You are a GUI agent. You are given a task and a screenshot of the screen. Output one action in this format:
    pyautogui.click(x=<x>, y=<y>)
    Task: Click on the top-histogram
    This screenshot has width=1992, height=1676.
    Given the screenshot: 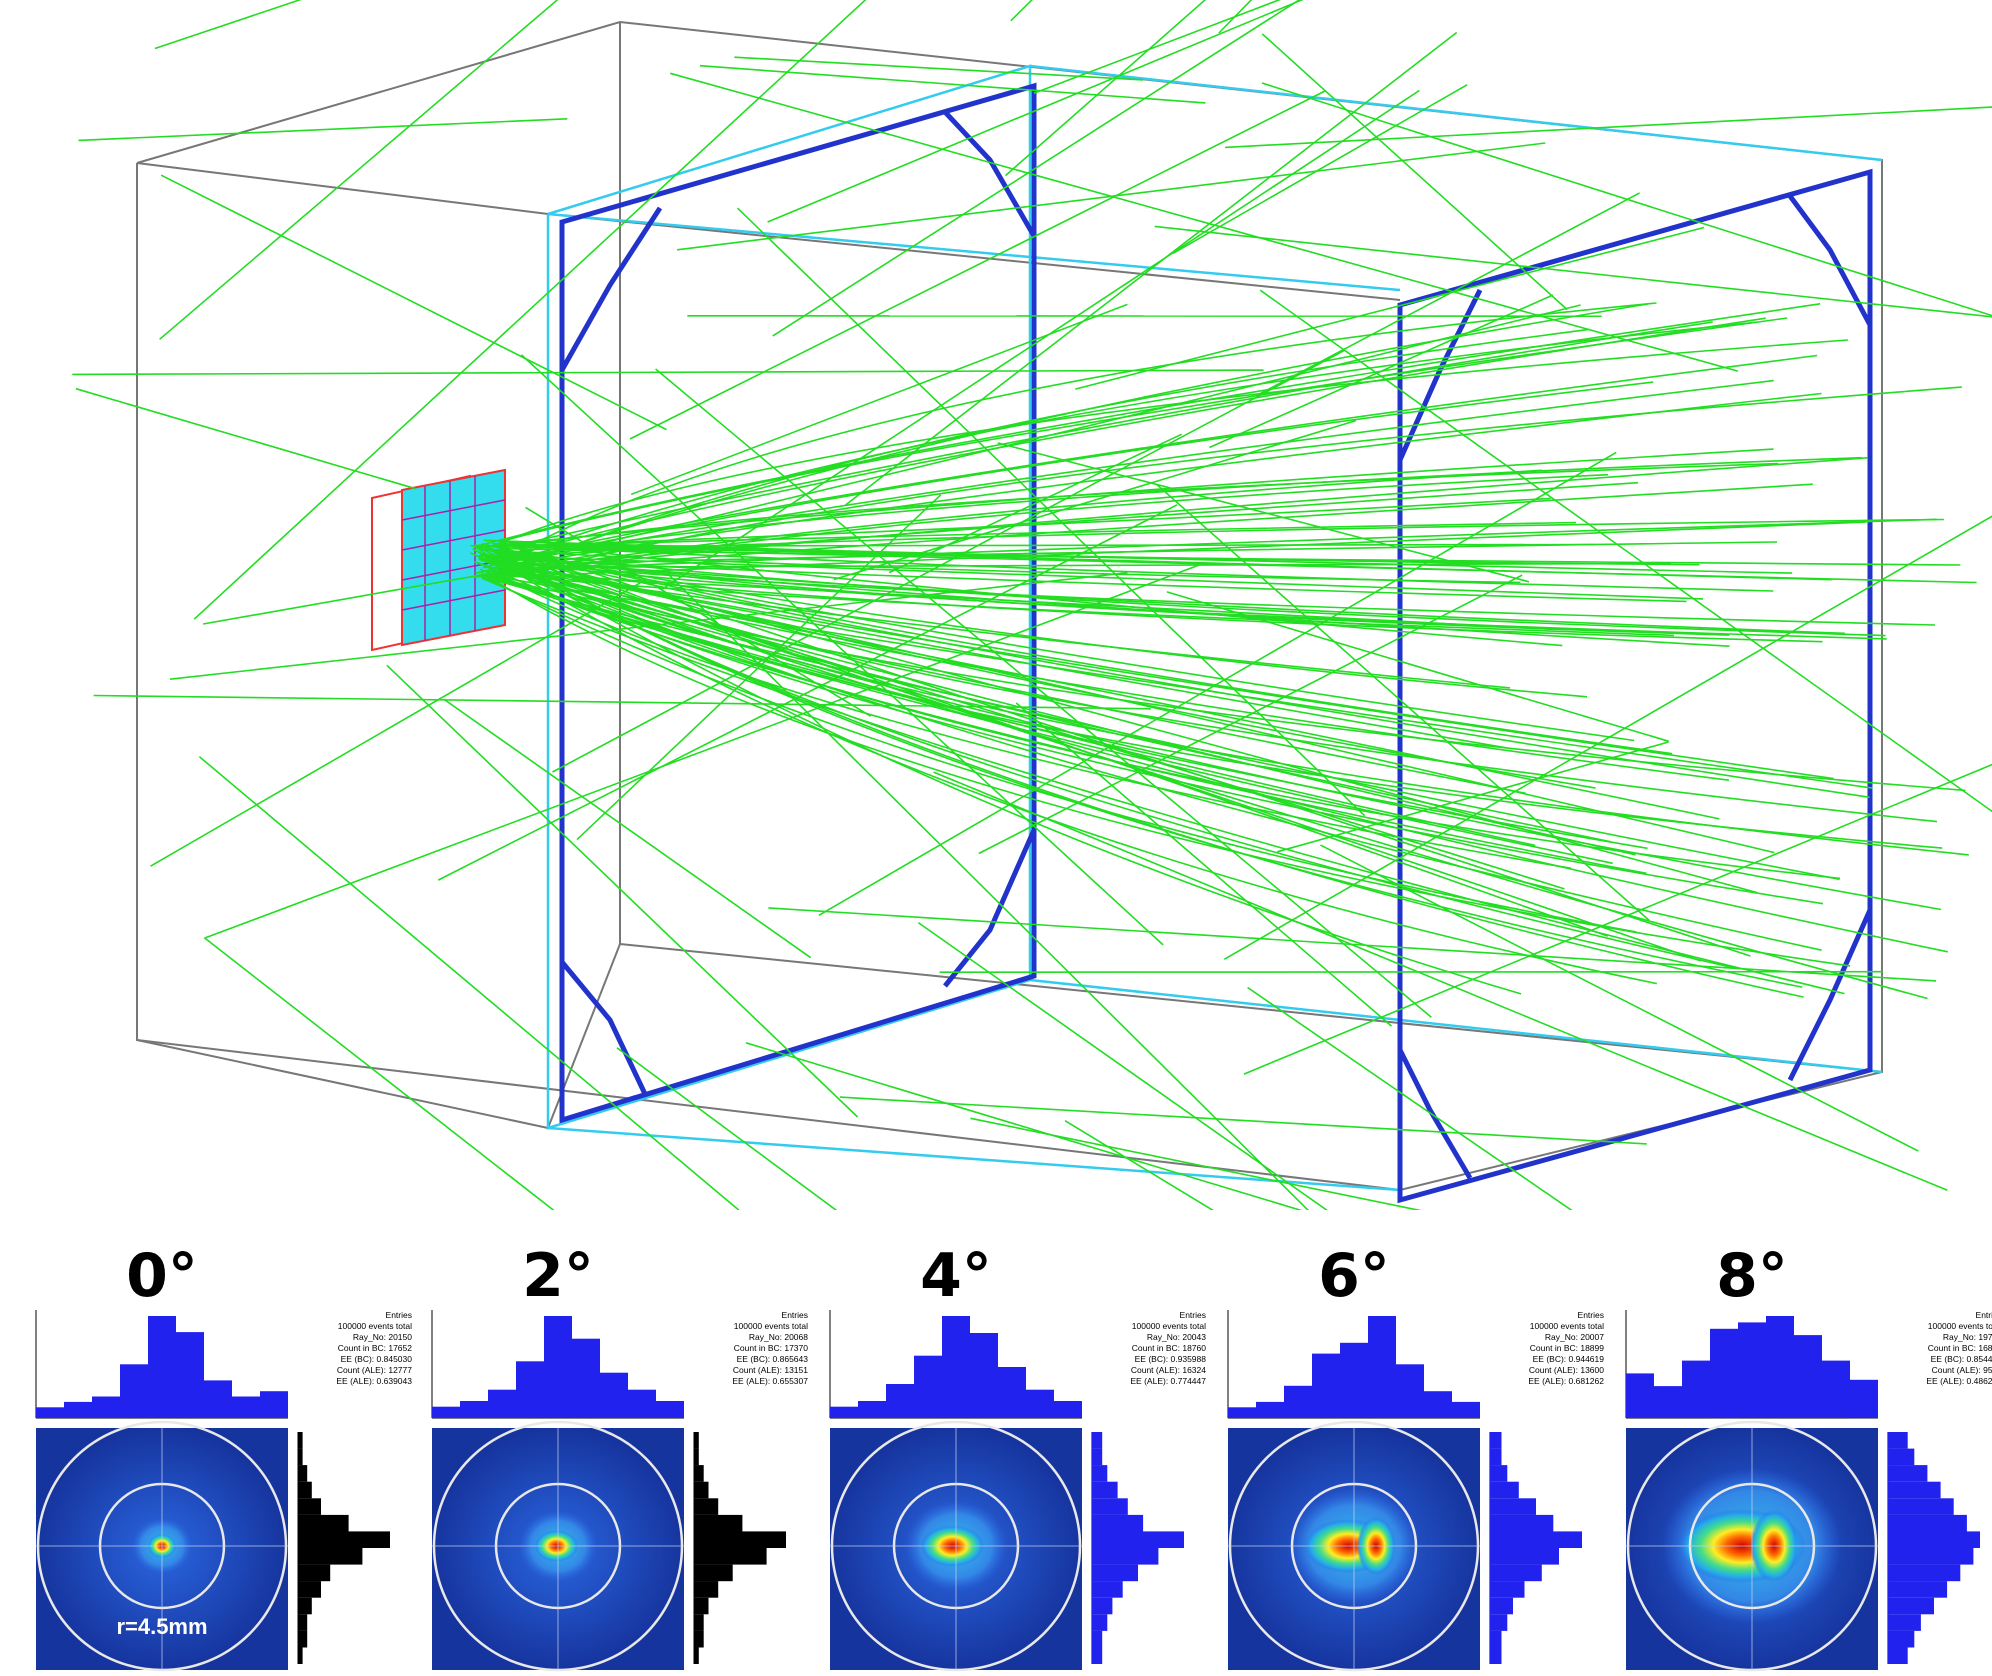 What is the action you would take?
    pyautogui.click(x=557, y=1364)
    